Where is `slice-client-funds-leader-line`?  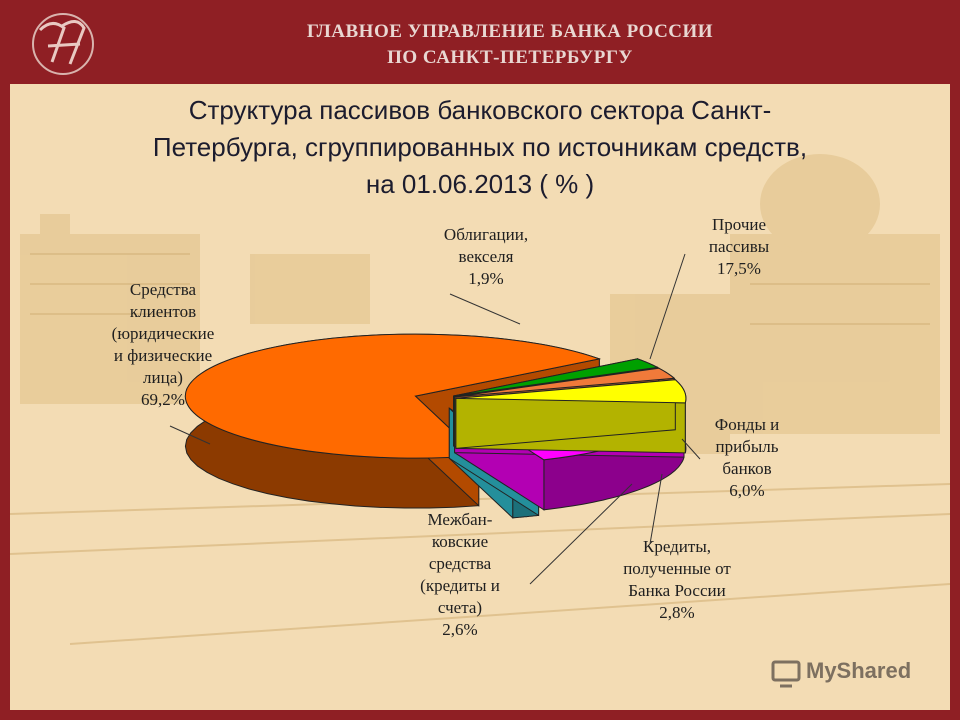
slice-client-funds-leader-line is located at coordinates (190, 435).